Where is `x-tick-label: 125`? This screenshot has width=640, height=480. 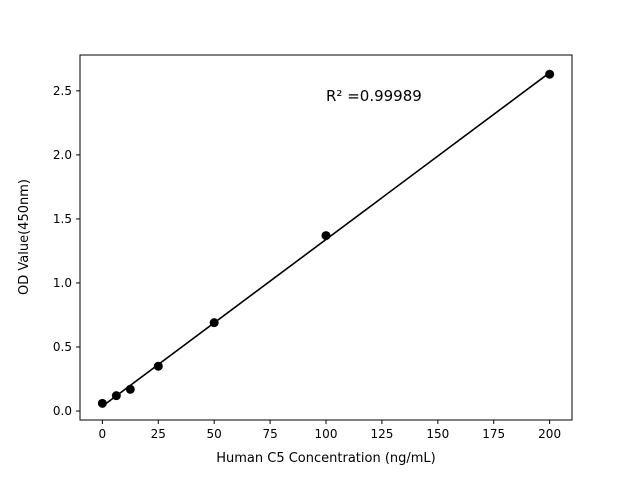 x-tick-label: 125 is located at coordinates (381, 434).